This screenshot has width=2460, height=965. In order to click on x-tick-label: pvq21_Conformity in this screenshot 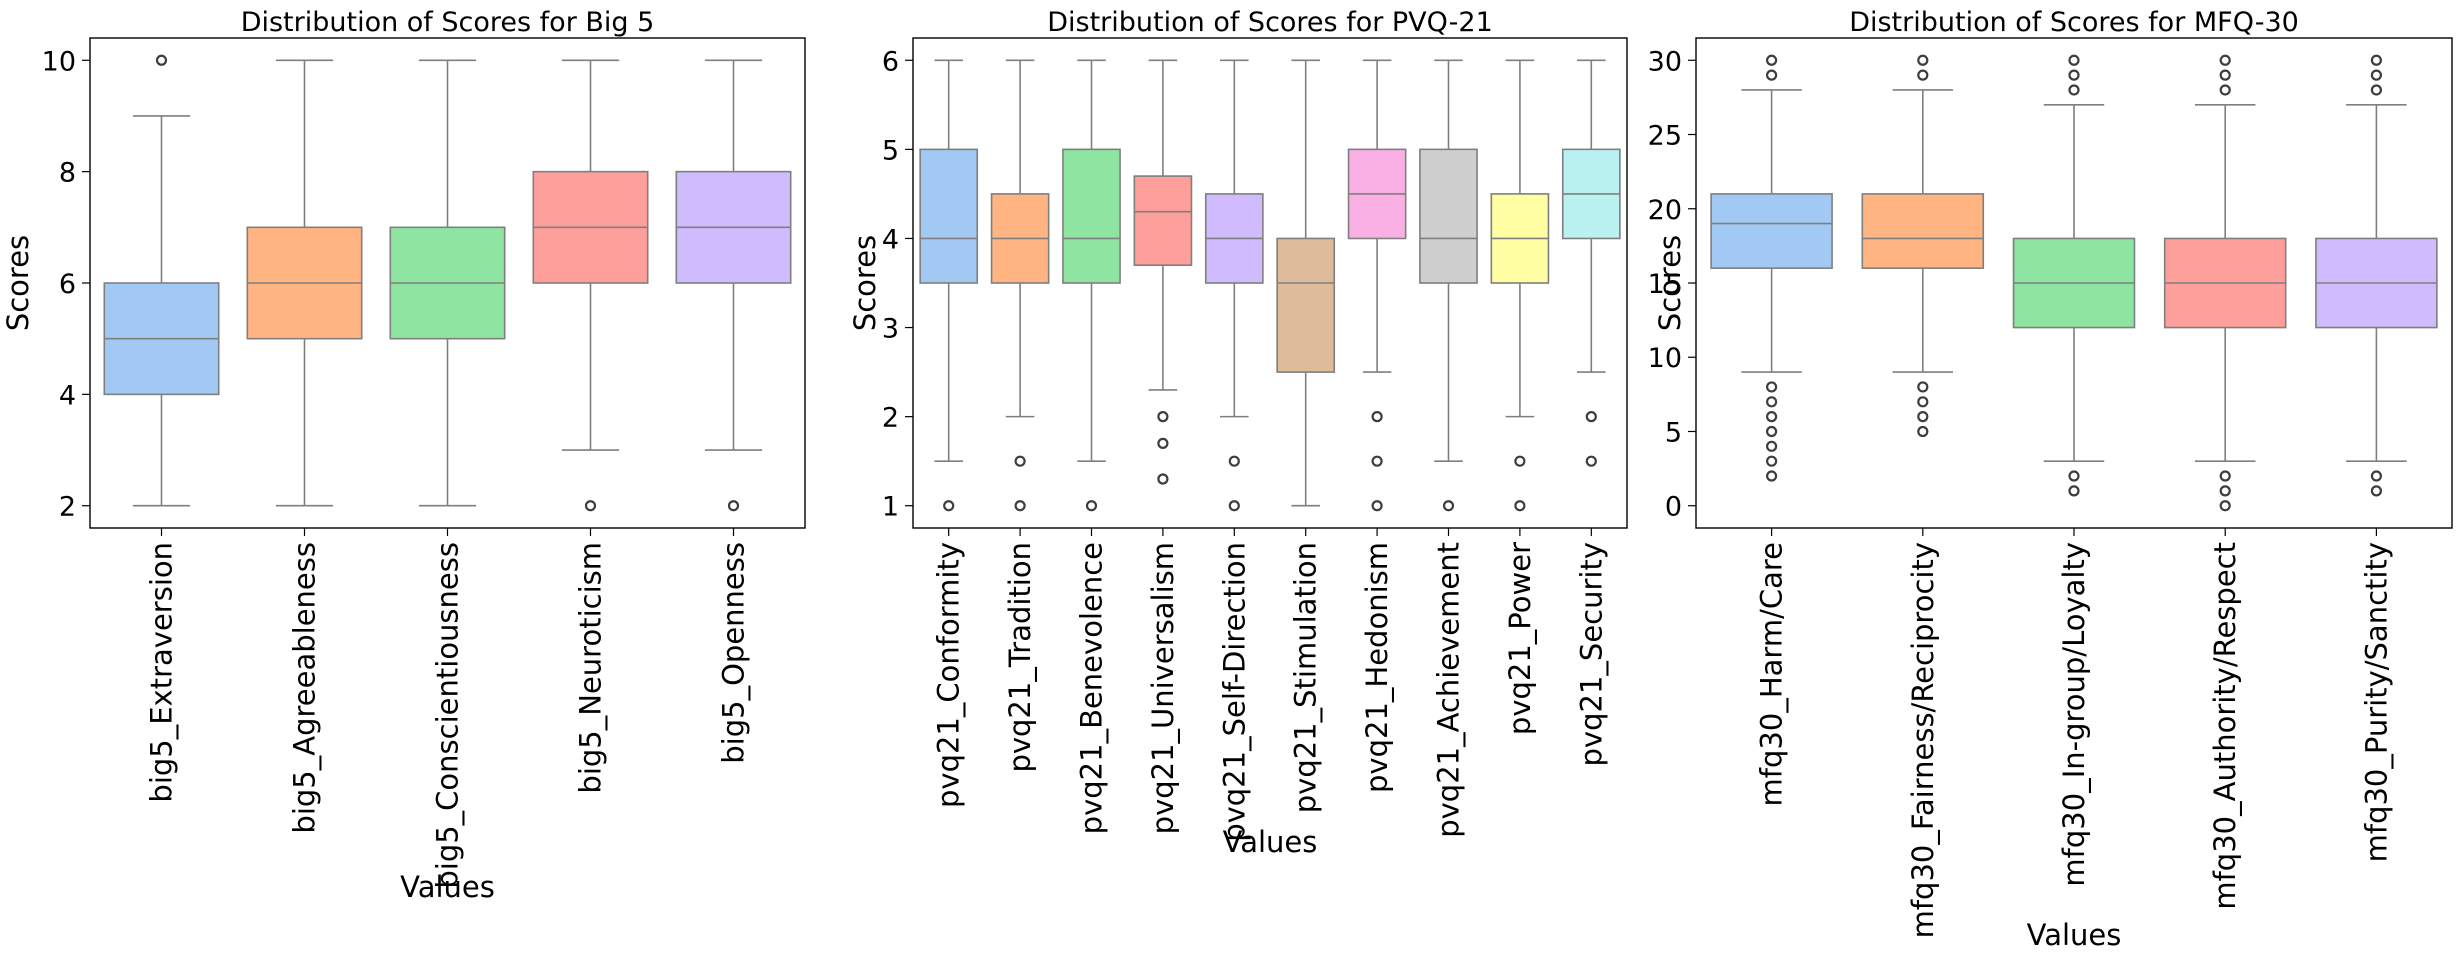, I will do `click(949, 675)`.